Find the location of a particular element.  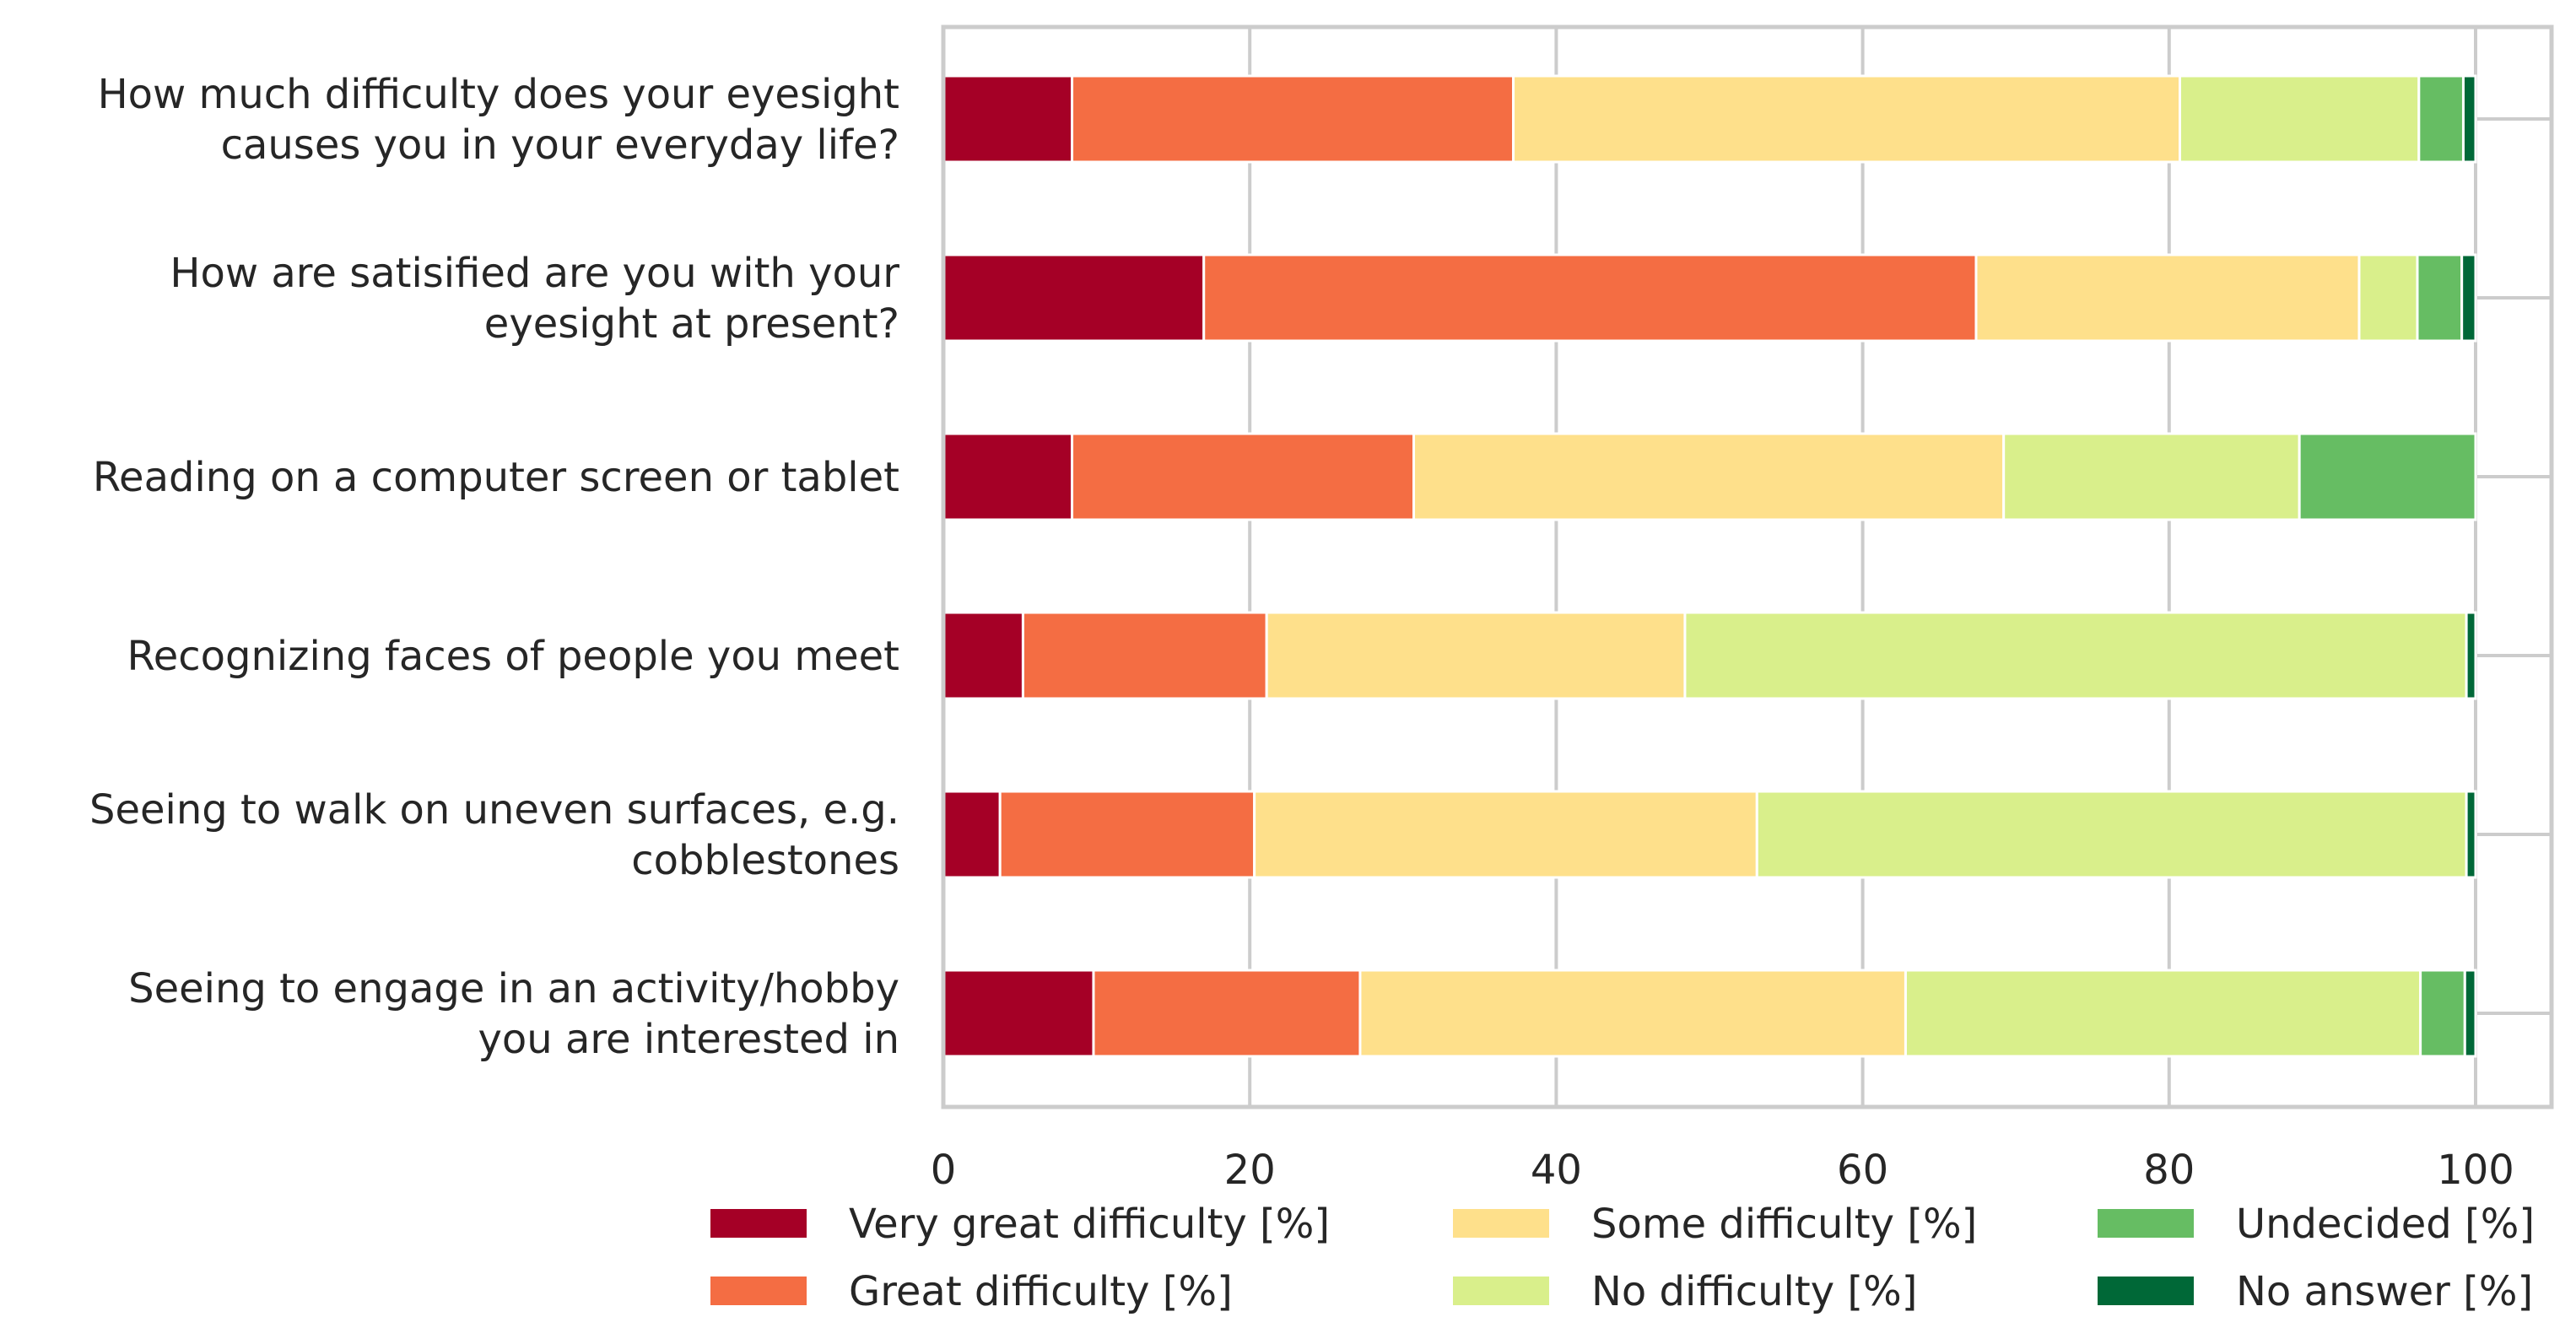

bar-segment-row6-series2 is located at coordinates (1227, 1014).